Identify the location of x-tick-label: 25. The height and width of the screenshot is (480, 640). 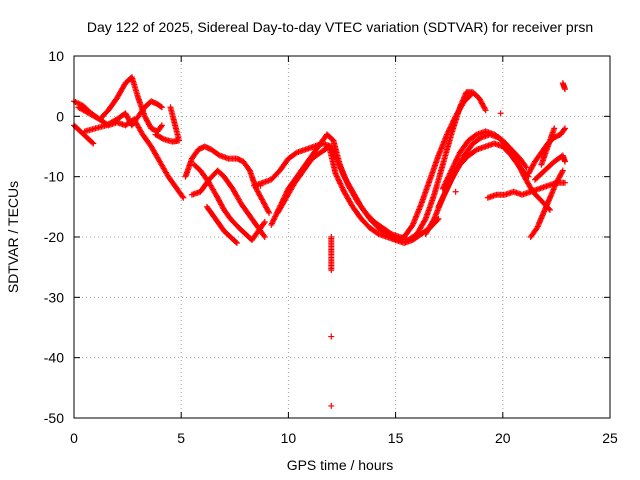
(610, 438).